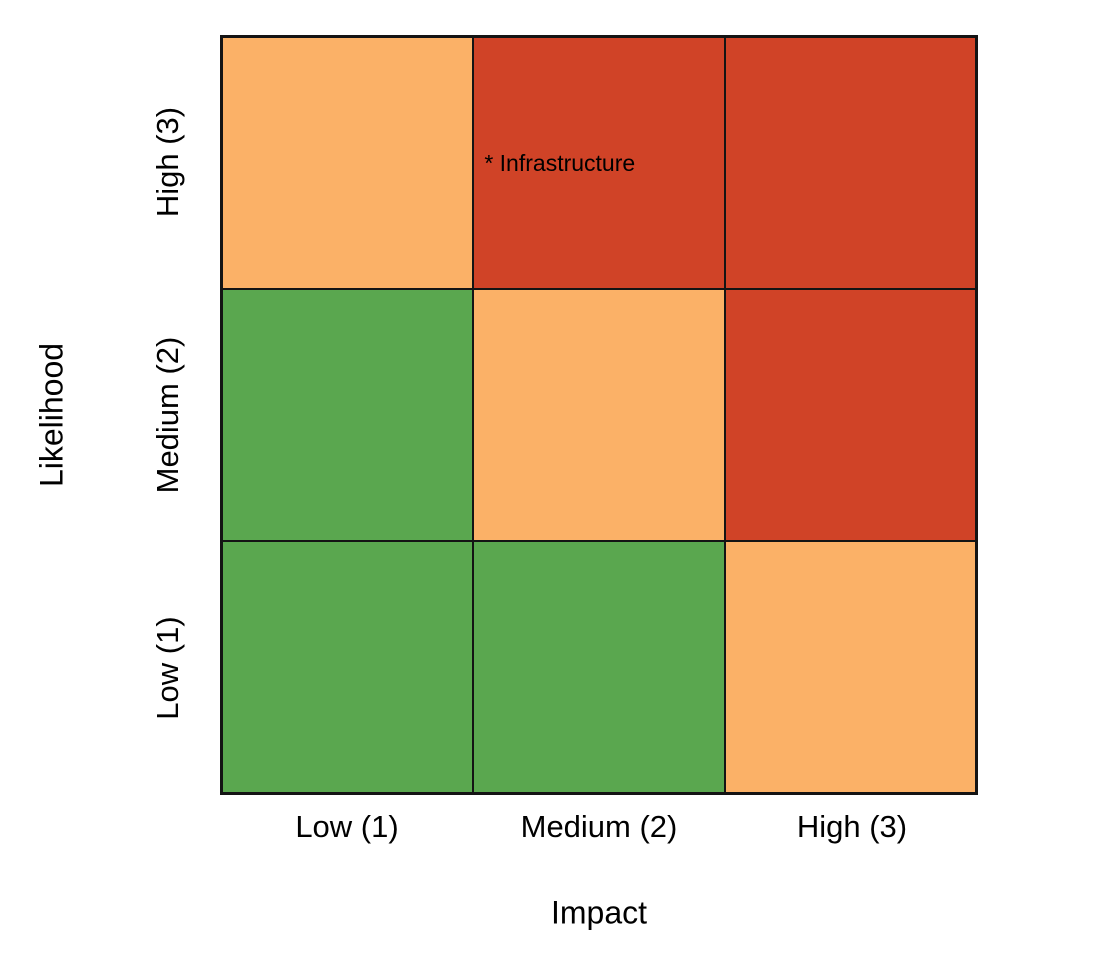 The height and width of the screenshot is (966, 1116). Describe the element at coordinates (599, 667) in the screenshot. I see `matrix-cell-low-medium` at that location.